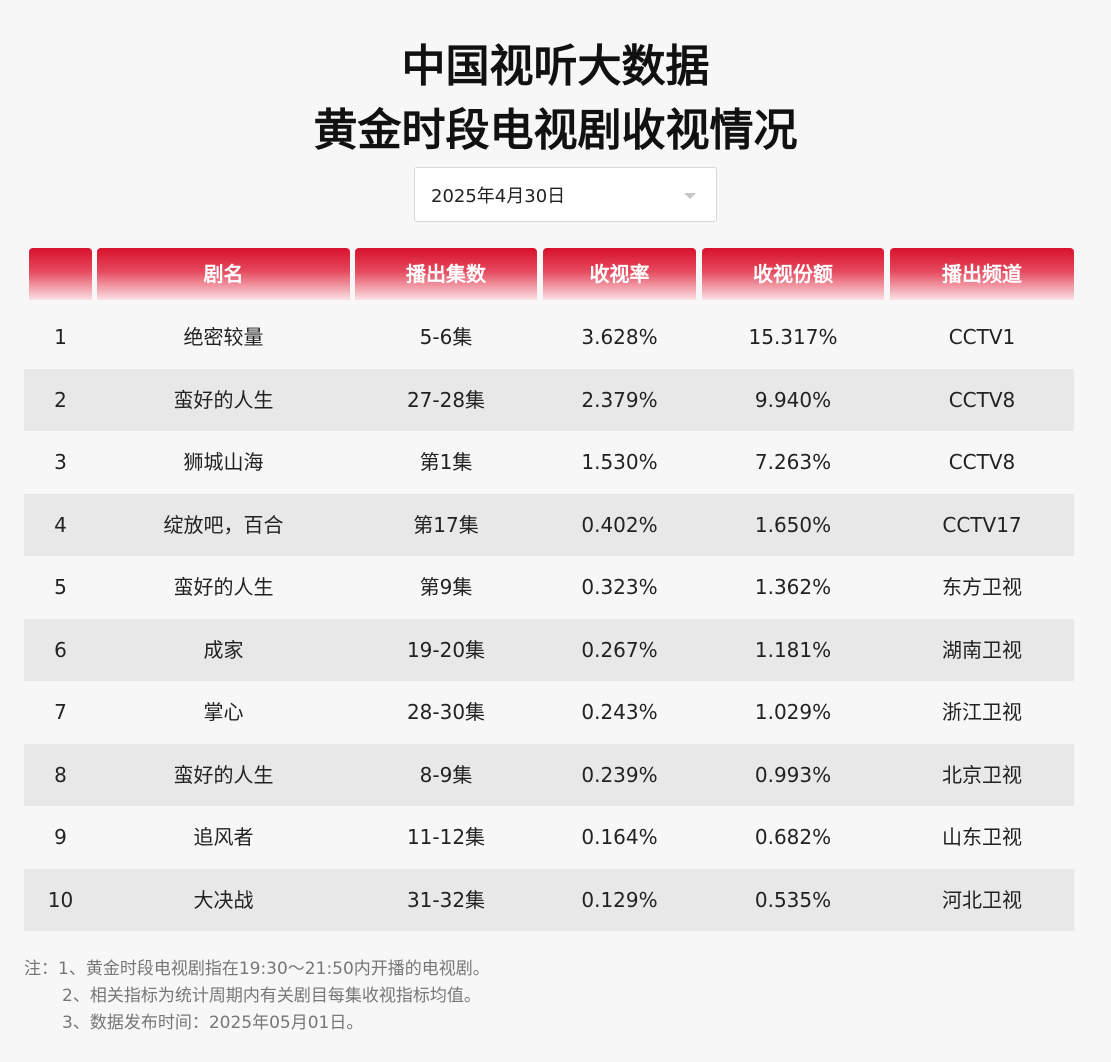  Describe the element at coordinates (619, 525) in the screenshot. I see `cell-rating: 0.402%` at that location.